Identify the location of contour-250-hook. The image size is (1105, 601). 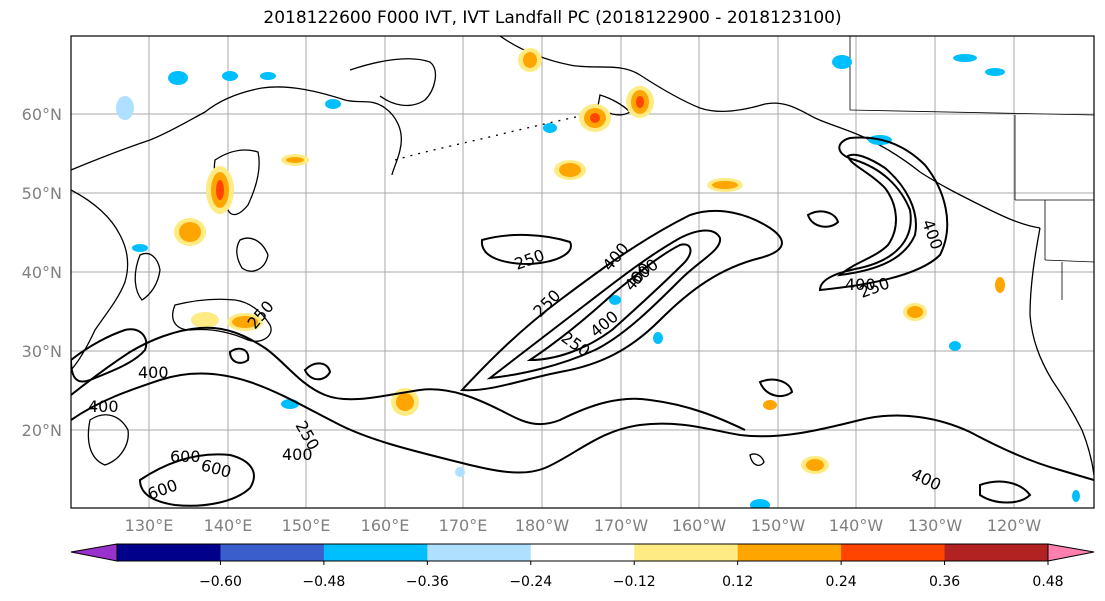
(883, 214).